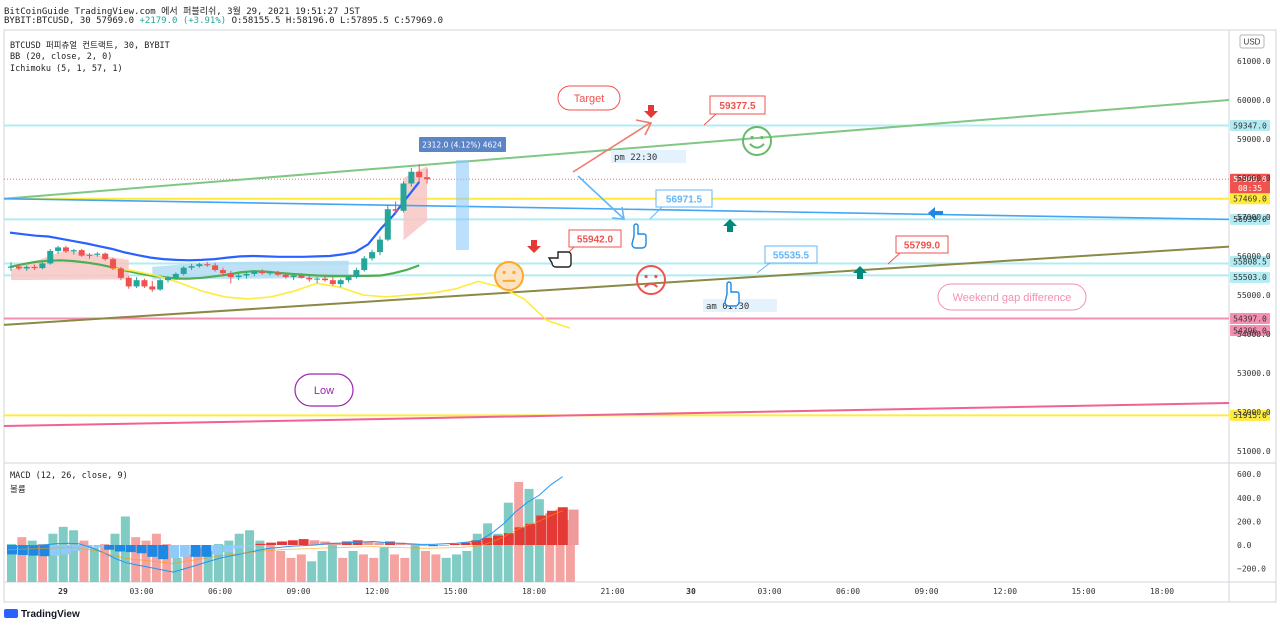  I want to click on tradingview-logo: TradingView, so click(42, 614).